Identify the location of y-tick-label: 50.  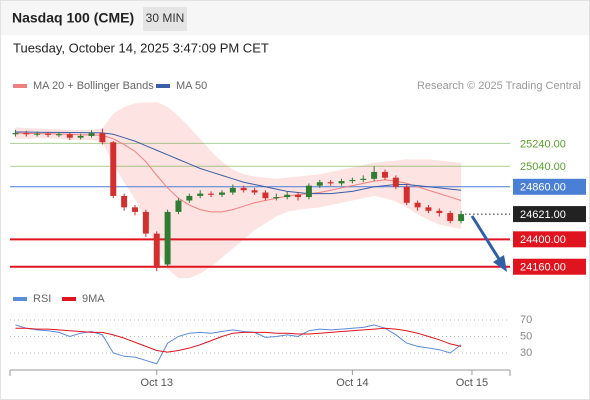
(526, 336).